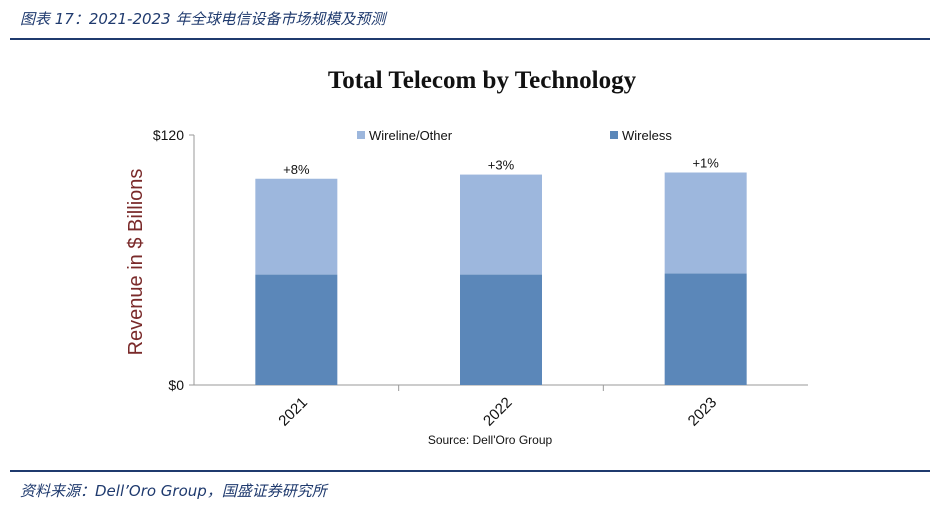 This screenshot has width=938, height=512. Describe the element at coordinates (501, 329) in the screenshot. I see `bar-wireless-2022` at that location.